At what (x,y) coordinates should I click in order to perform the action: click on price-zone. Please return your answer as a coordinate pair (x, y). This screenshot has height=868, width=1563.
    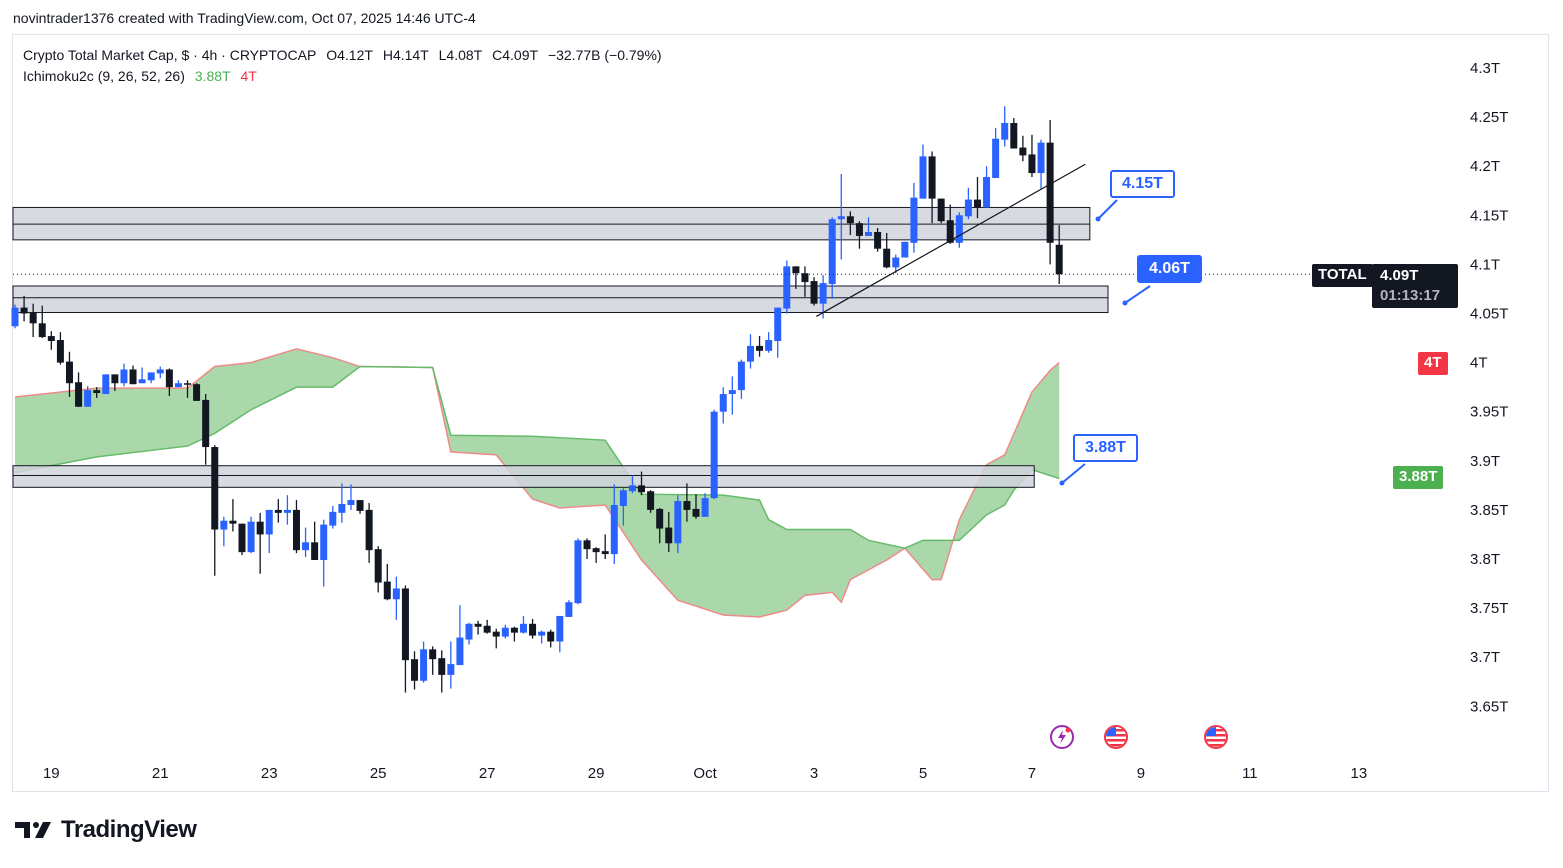
    Looking at the image, I should click on (560, 299).